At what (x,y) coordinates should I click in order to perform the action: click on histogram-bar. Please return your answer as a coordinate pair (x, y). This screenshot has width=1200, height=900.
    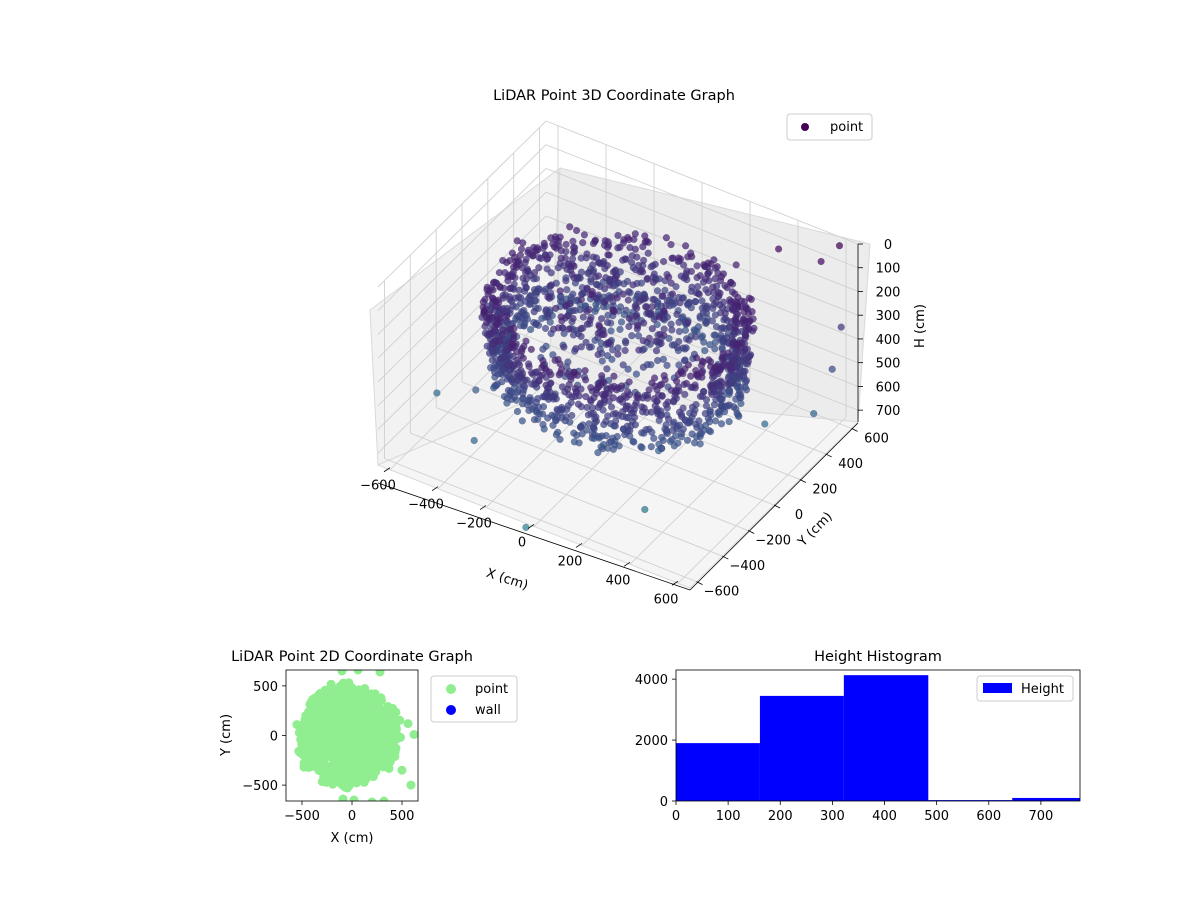
    Looking at the image, I should click on (886, 738).